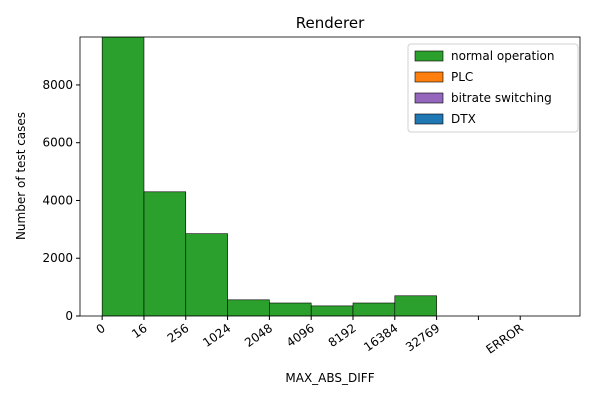 The height and width of the screenshot is (400, 600). Describe the element at coordinates (493, 88) in the screenshot. I see `legend-box` at that location.